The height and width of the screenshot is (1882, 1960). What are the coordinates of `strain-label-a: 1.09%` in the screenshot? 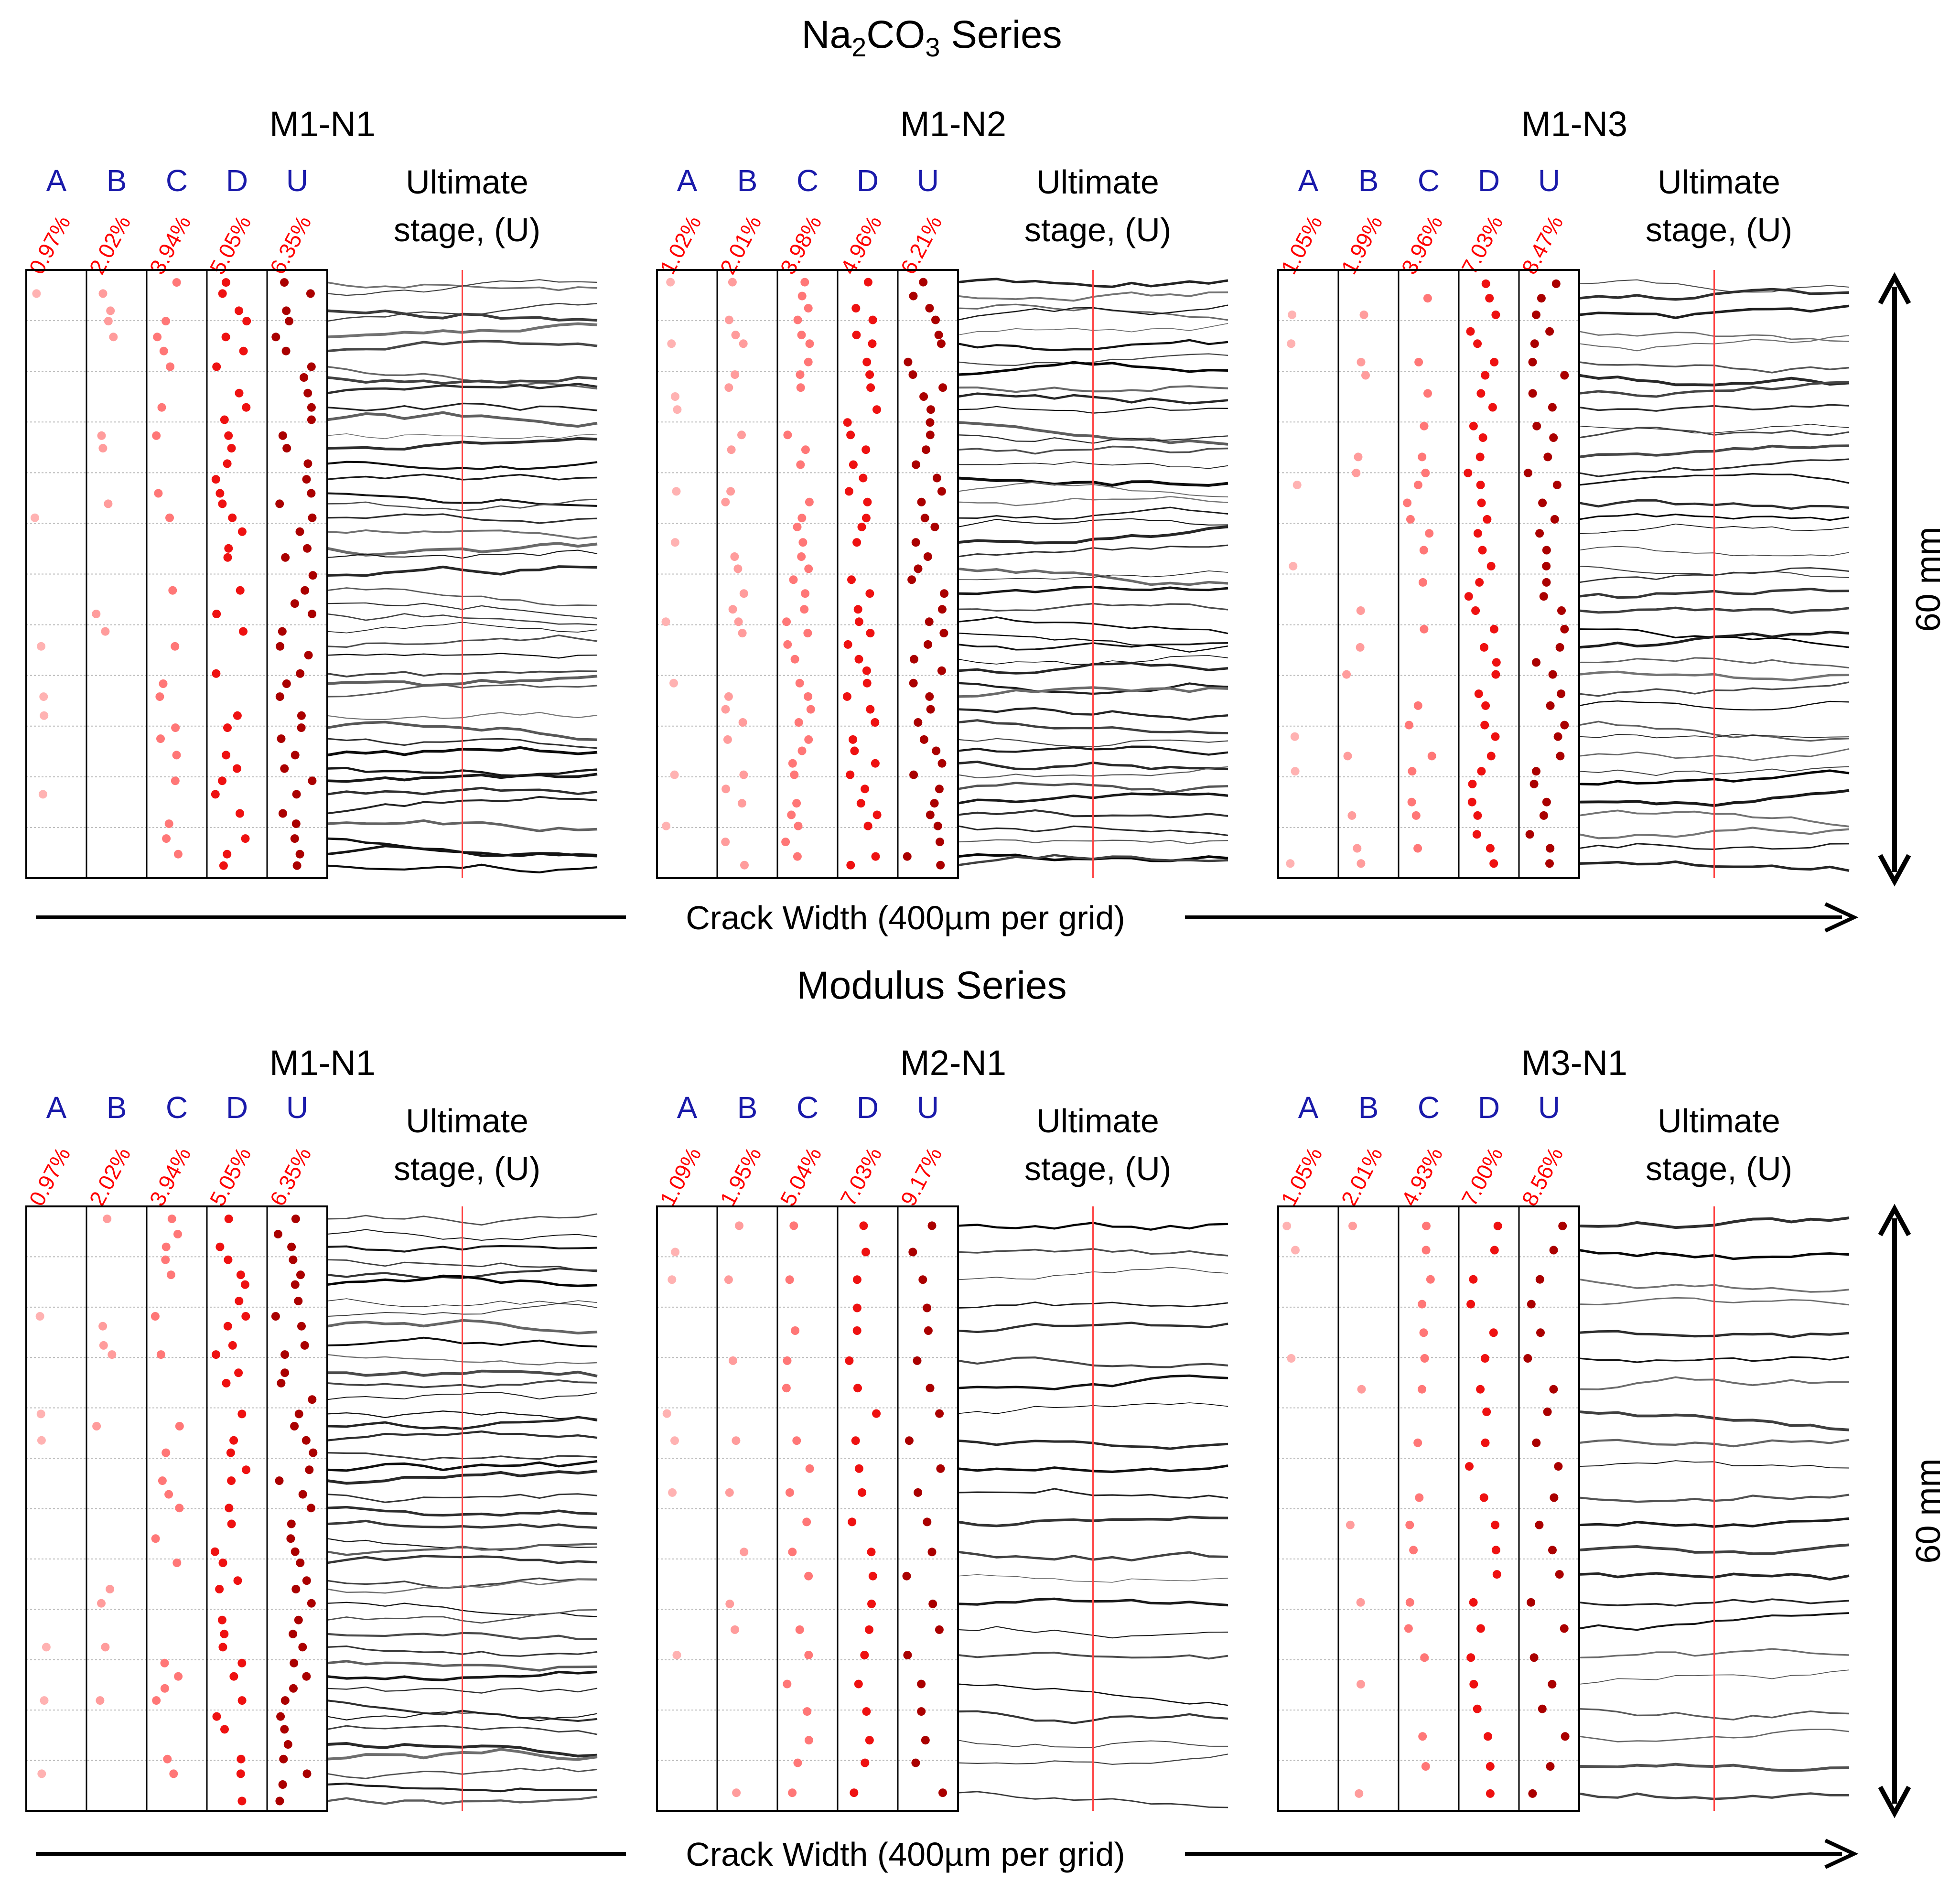 It's located at (680, 1176).